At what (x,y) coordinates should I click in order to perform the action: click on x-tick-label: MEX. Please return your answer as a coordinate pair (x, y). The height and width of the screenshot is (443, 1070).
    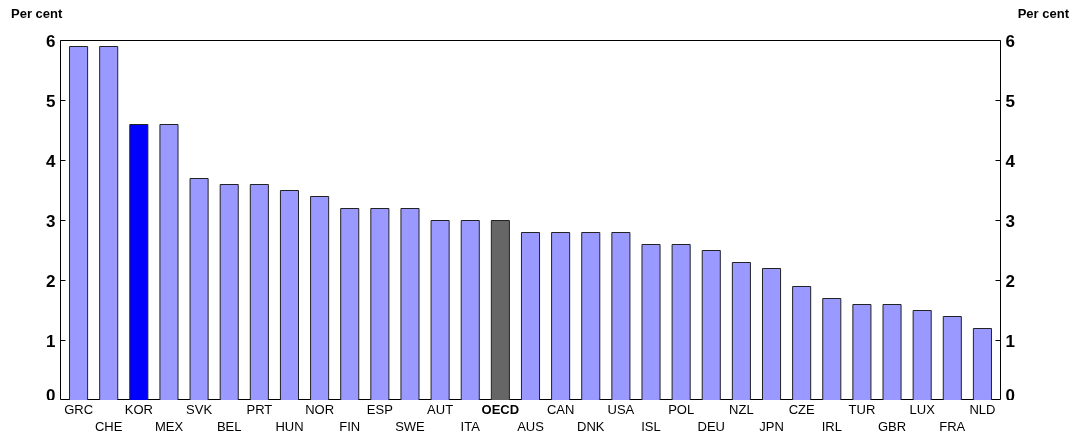
    Looking at the image, I should click on (169, 426).